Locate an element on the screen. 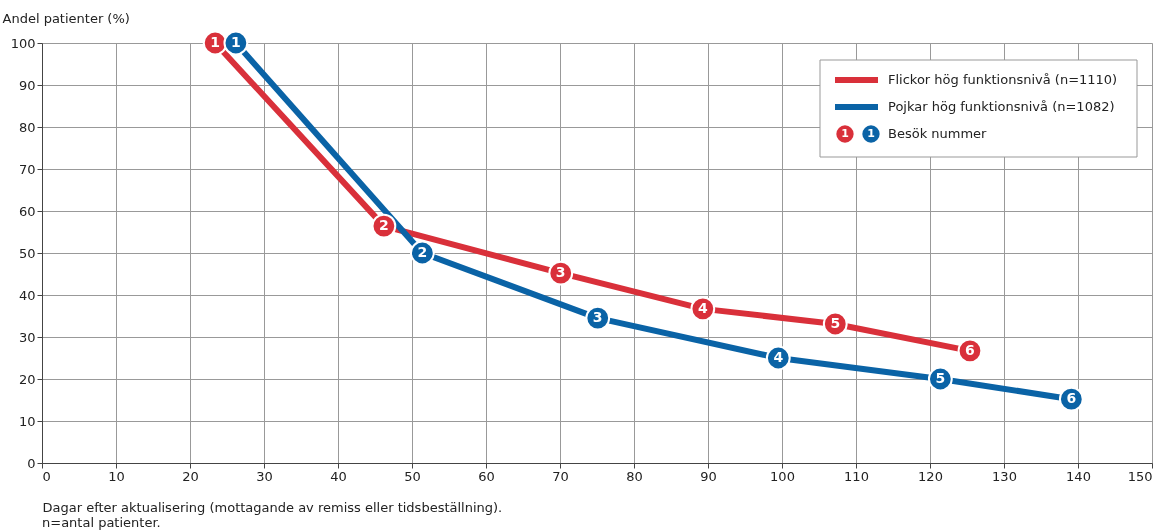  y-tick-label: 90 is located at coordinates (27, 85).